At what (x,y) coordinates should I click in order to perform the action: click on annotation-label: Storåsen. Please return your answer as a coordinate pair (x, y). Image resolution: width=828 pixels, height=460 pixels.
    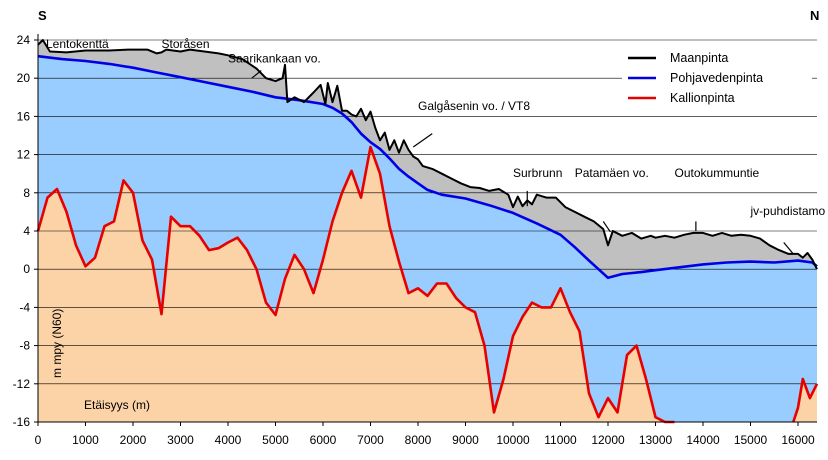
    Looking at the image, I should click on (186, 44).